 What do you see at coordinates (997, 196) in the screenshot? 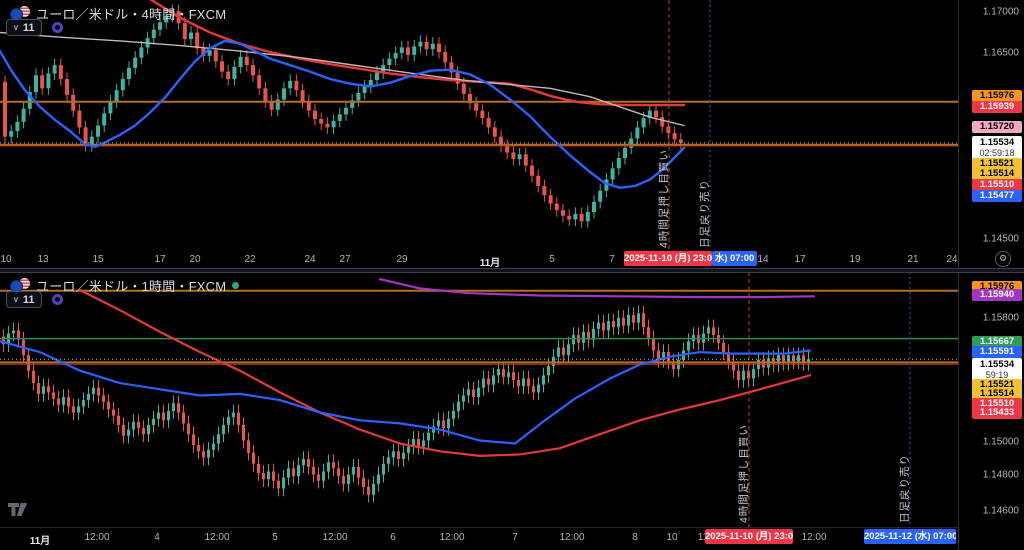
I see `price-level-label: 1.15477` at bounding box center [997, 196].